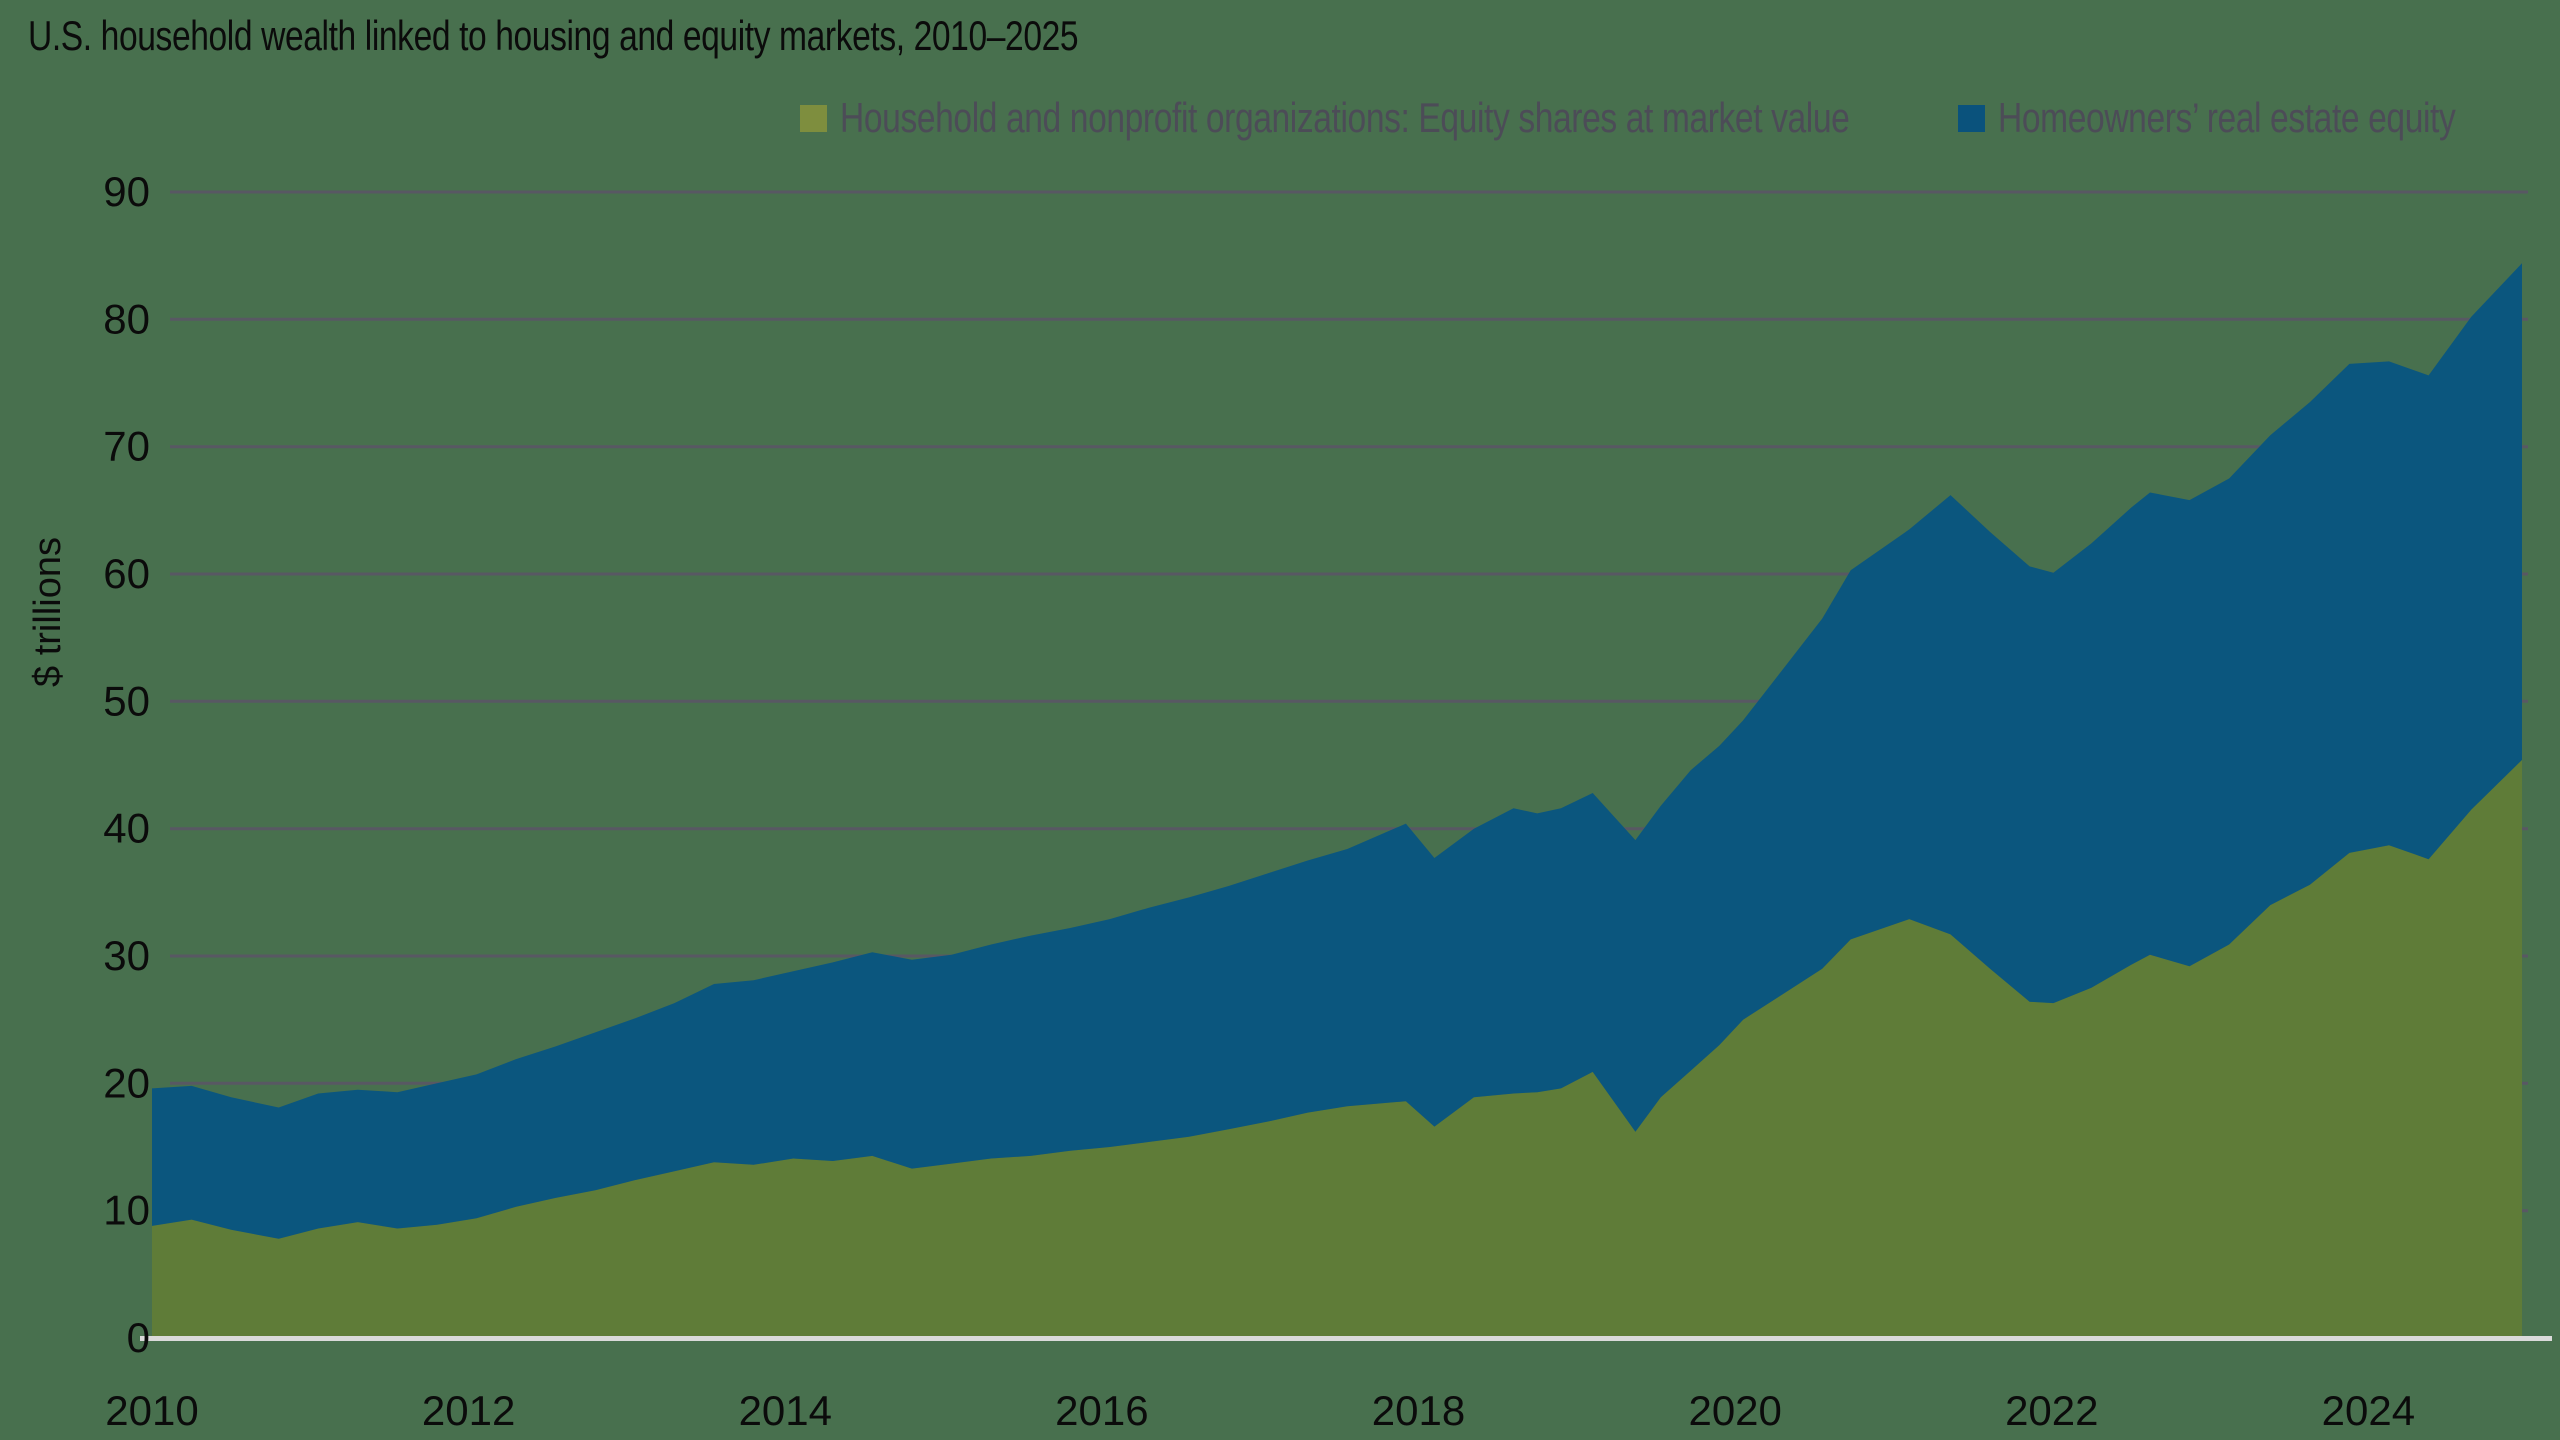 This screenshot has height=1440, width=2560. What do you see at coordinates (48, 612) in the screenshot?
I see `y-axis-title: $ trillions` at bounding box center [48, 612].